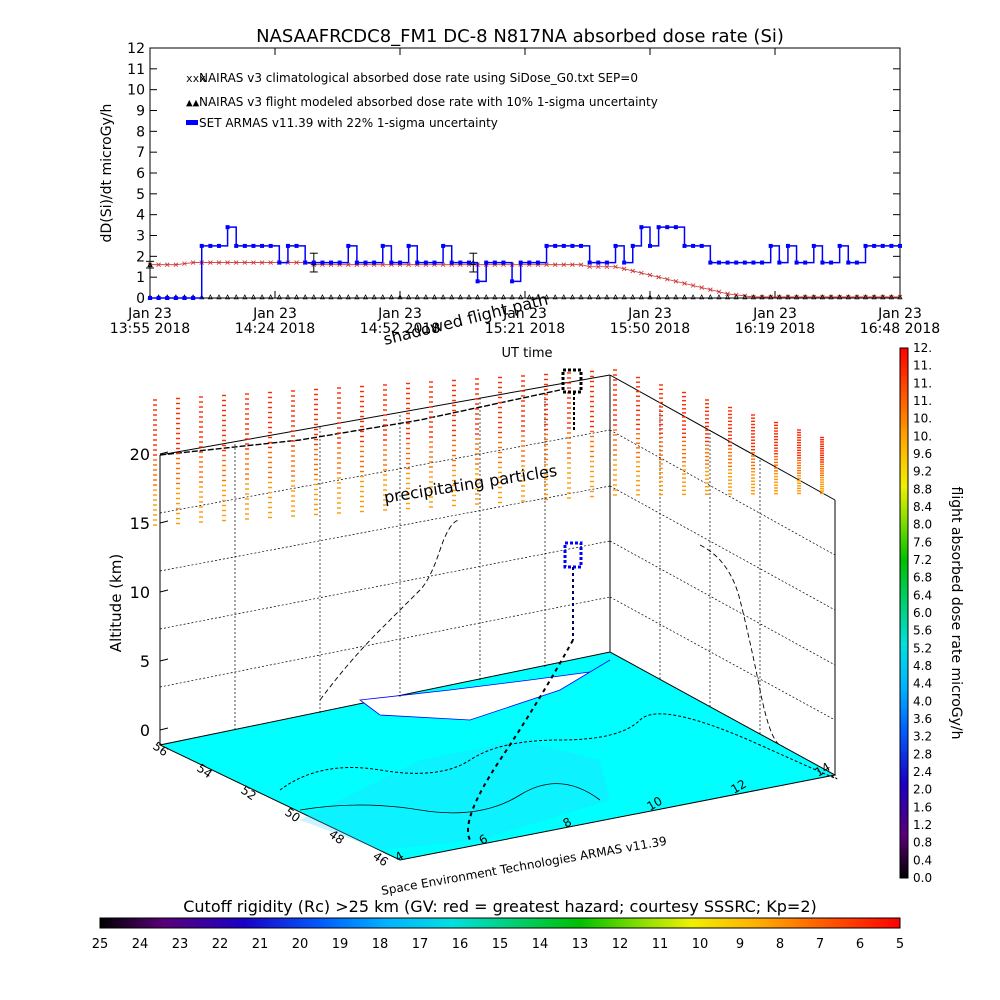  I want to click on x-tick-time: 14:24 2018, so click(275, 329).